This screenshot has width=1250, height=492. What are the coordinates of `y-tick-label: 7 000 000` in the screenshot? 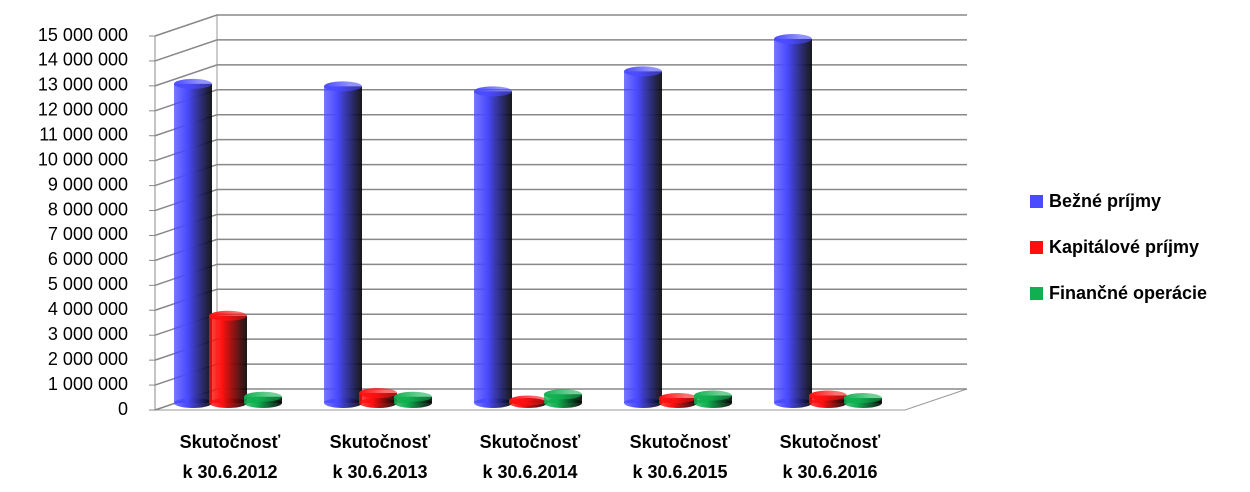 It's located at (88, 234).